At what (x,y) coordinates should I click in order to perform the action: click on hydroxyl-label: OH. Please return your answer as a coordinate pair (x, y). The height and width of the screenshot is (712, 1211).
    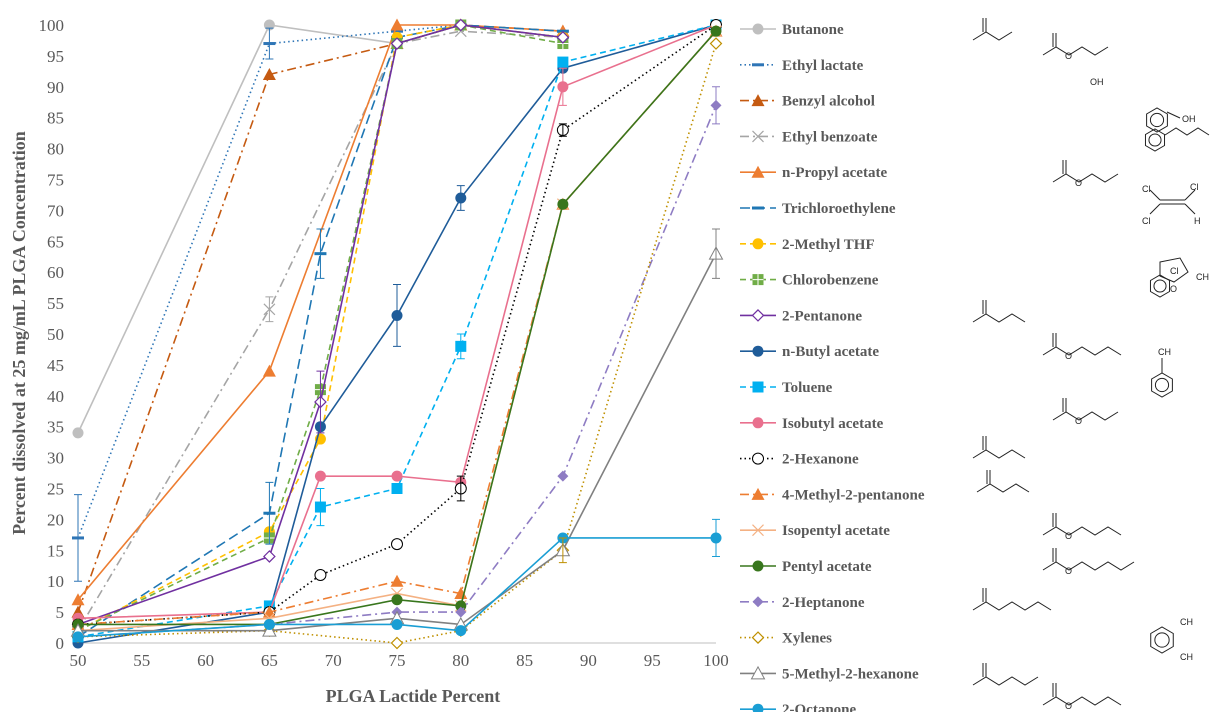
    Looking at the image, I should click on (1189, 119).